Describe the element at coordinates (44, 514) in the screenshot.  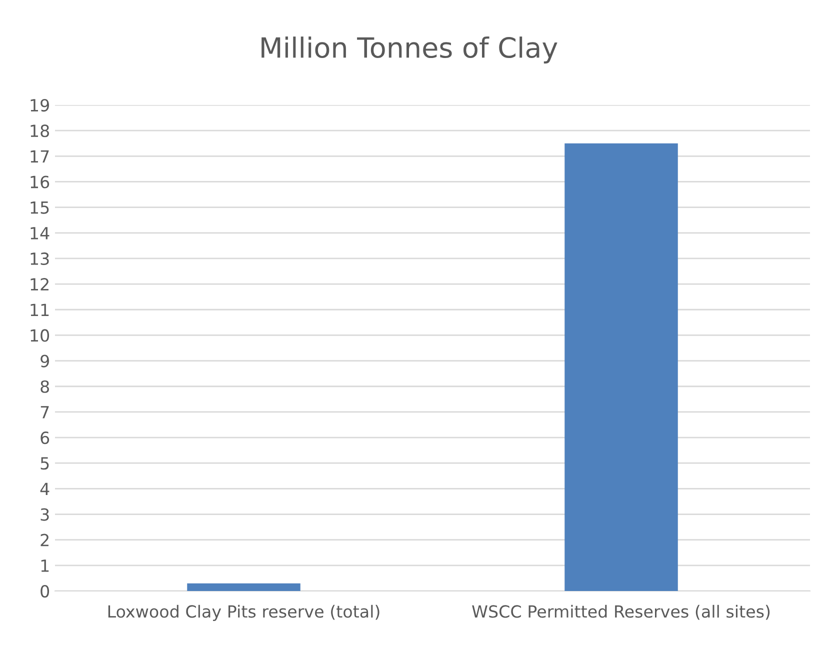
I see `y-tick-label: 3` at that location.